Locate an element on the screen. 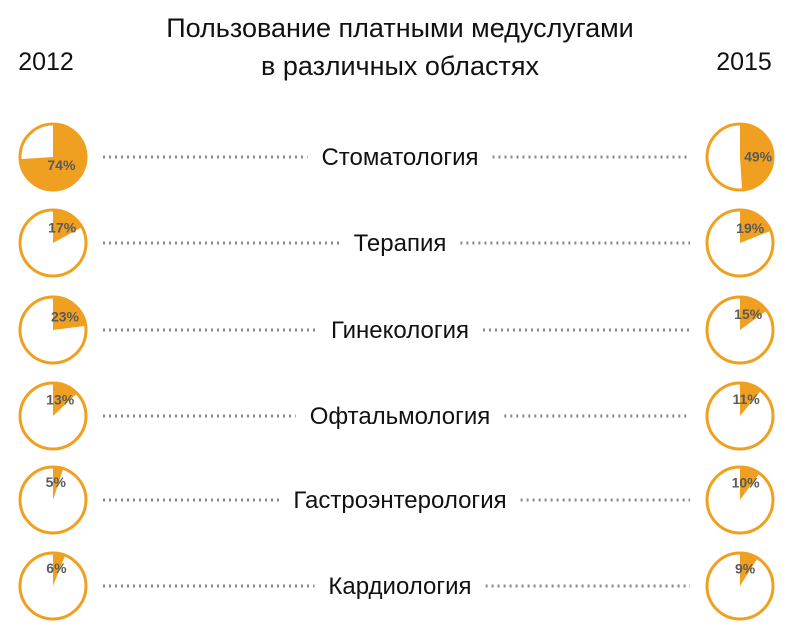 This screenshot has width=800, height=641. category-label-0: Стоматология is located at coordinates (399, 157).